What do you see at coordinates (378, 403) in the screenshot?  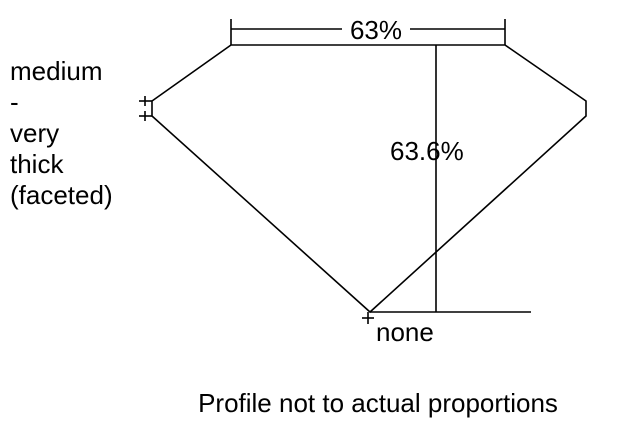 I see `footnote: Profile not to actual proportions` at bounding box center [378, 403].